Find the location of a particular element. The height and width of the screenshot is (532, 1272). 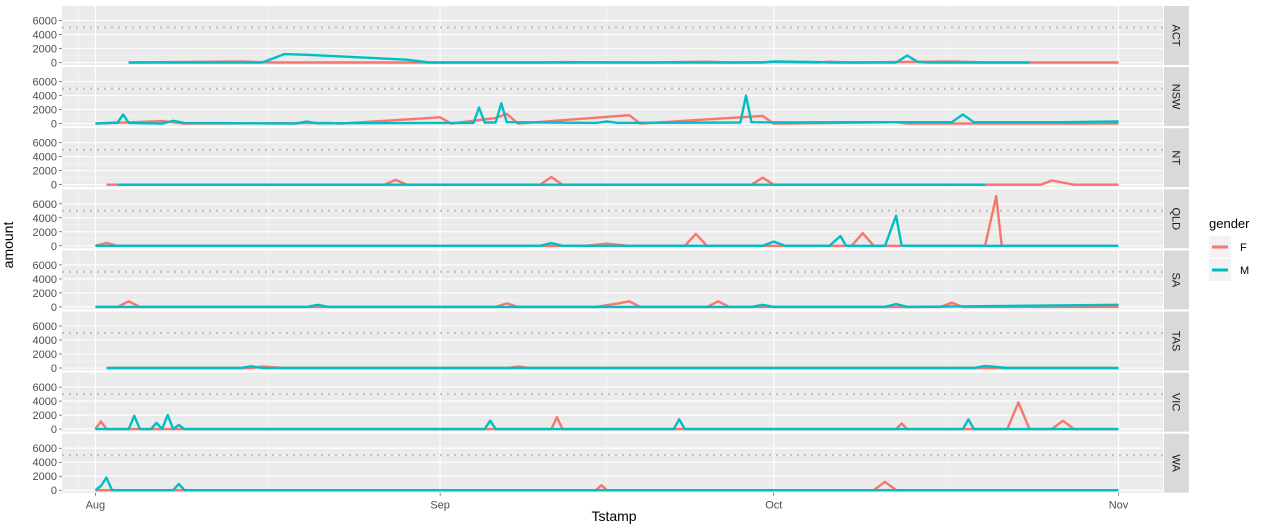

panel-vic: 0 2000 4000 6000 VIC is located at coordinates (611, 404).